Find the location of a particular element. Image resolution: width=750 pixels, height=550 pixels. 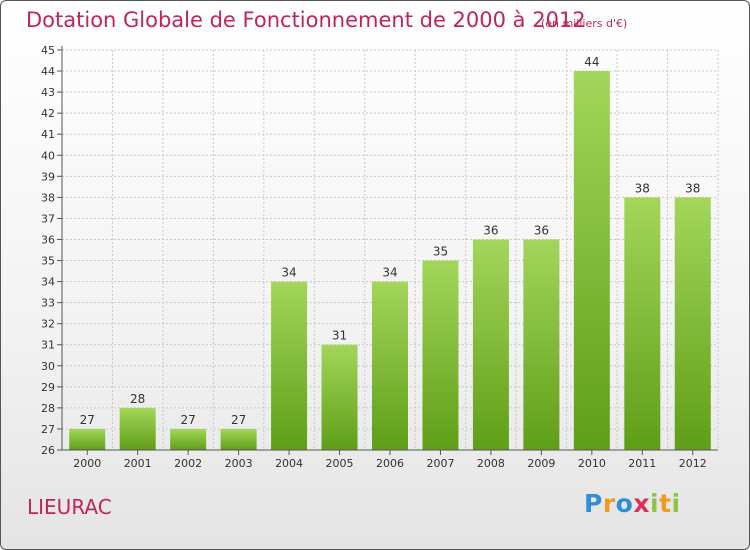

y-tick-label: 28 is located at coordinates (48, 408).